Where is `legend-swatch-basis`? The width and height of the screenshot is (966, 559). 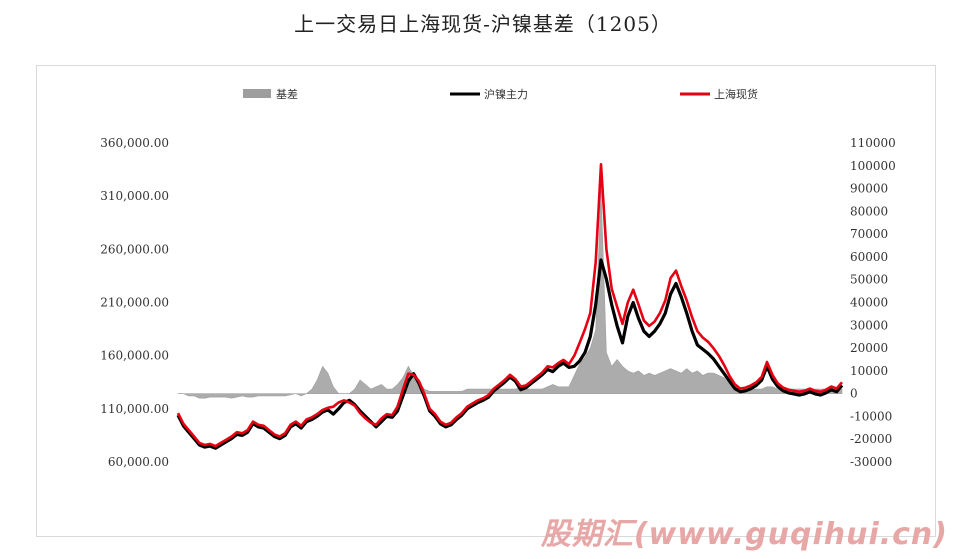 legend-swatch-basis is located at coordinates (257, 93).